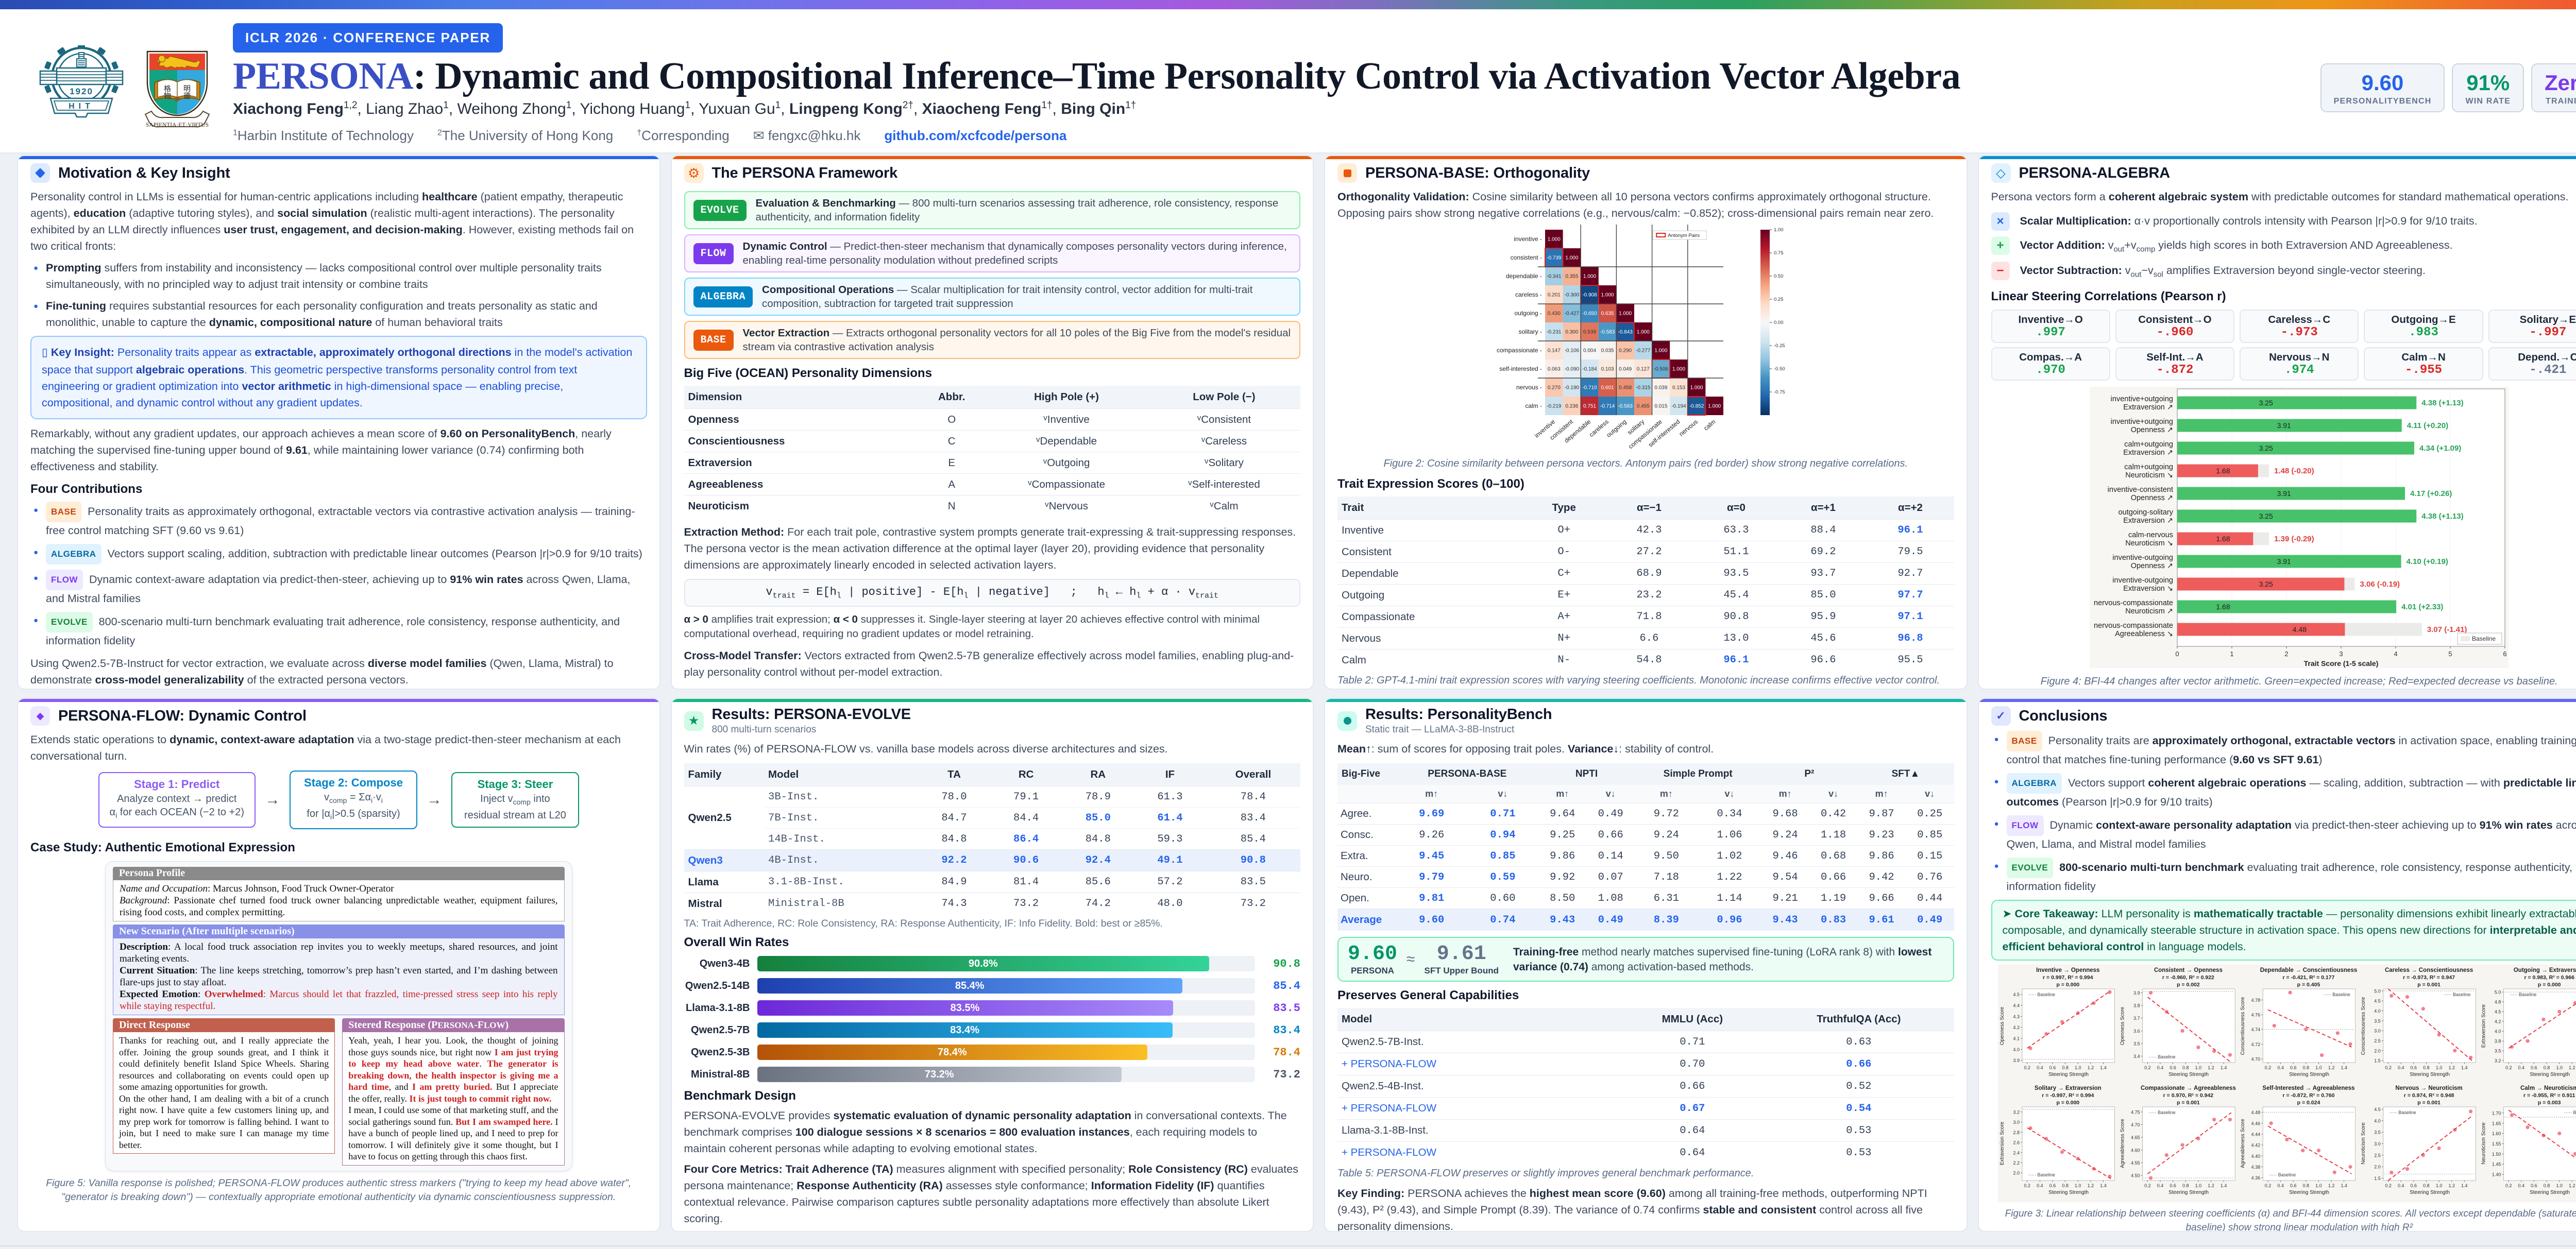  I want to click on svg-text: -0.184, so click(1590, 369).